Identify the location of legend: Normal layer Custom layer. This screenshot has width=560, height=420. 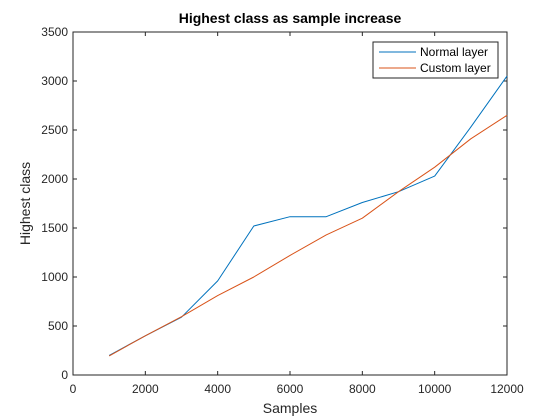
(435, 60).